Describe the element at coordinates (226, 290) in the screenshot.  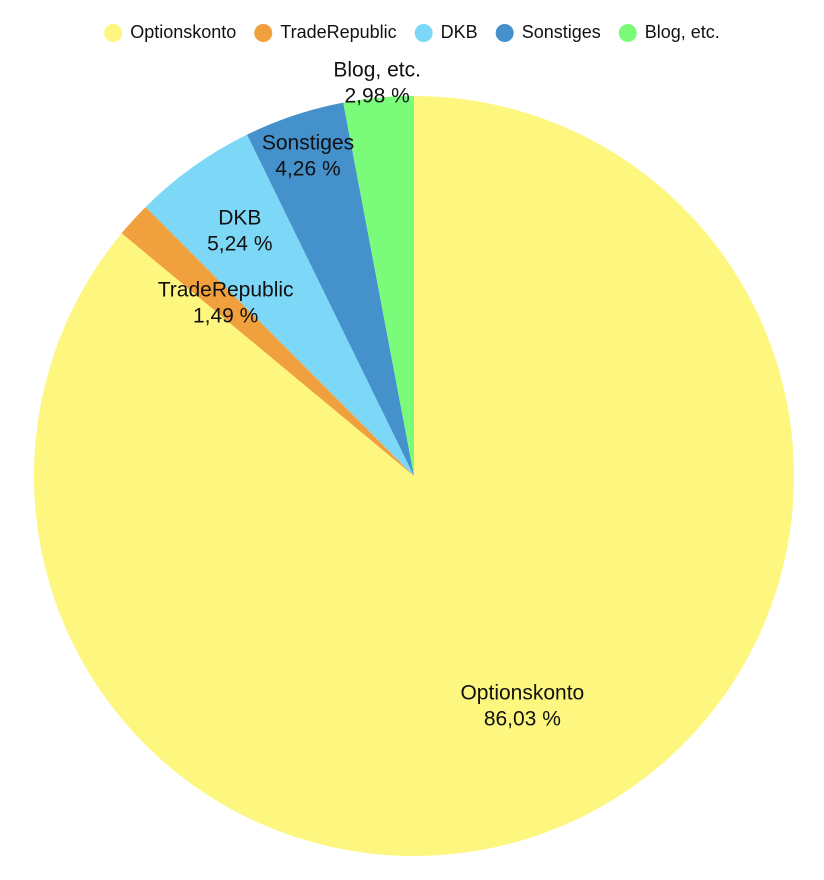
I see `slice-label: TradeRepublic` at that location.